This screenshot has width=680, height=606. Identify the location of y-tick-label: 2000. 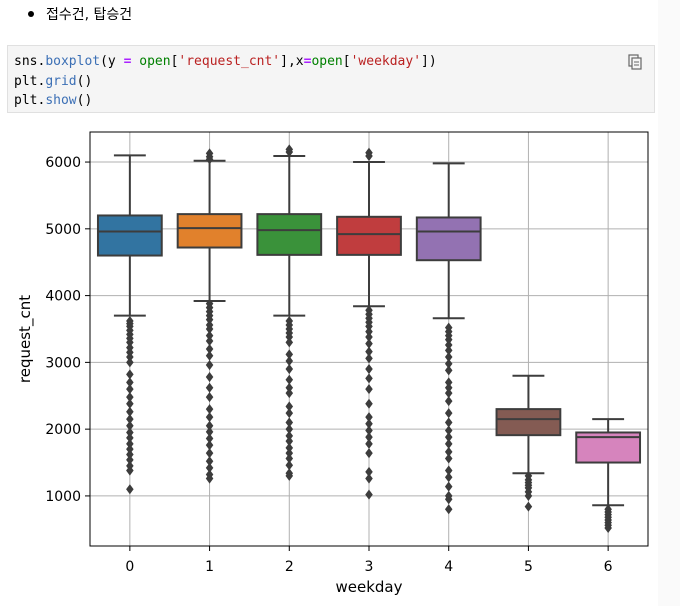
(63, 430).